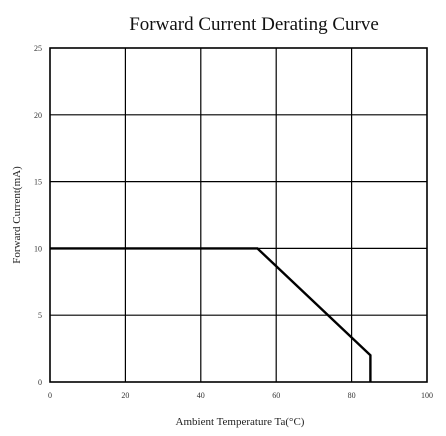  What do you see at coordinates (40, 315) in the screenshot?
I see `y-tick-label: 5` at bounding box center [40, 315].